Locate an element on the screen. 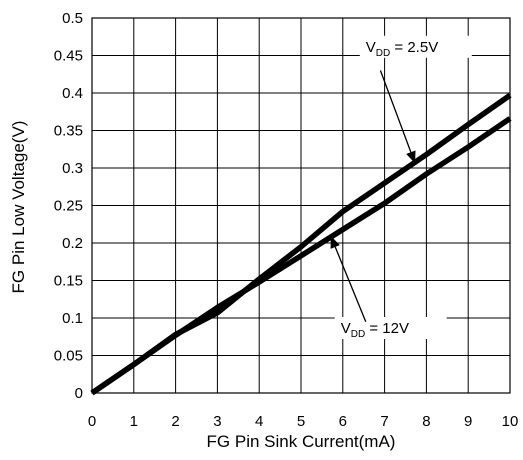 The width and height of the screenshot is (523, 460). x-tick-label: 8 is located at coordinates (426, 421).